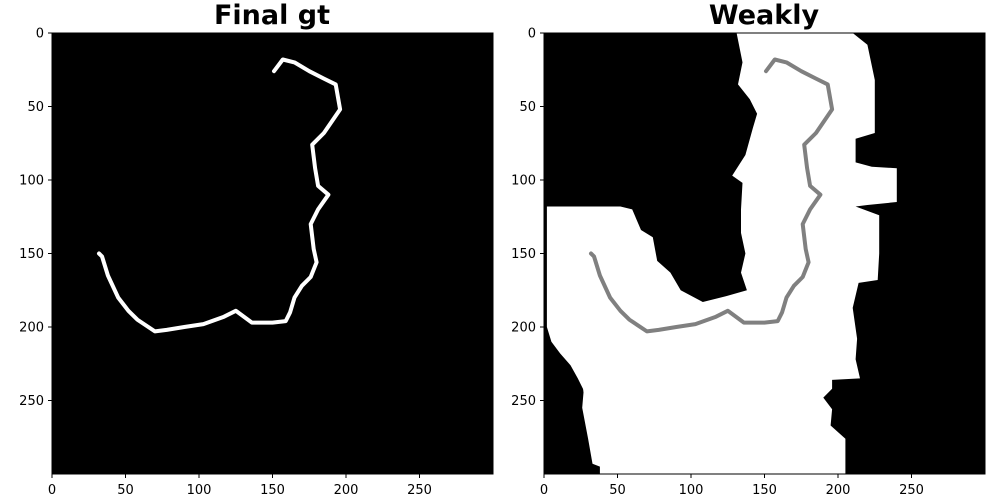 The image size is (1000, 500). I want to click on panel-title: Weakly, so click(764, 15).